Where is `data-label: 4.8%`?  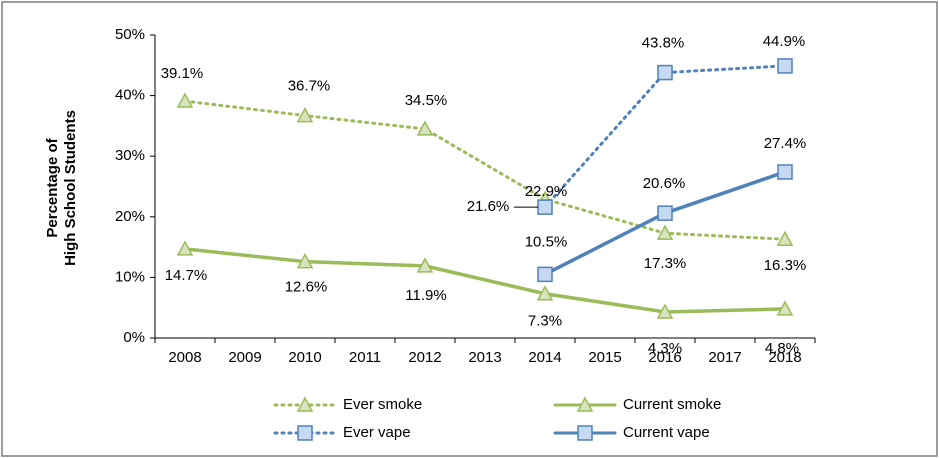
data-label: 4.8% is located at coordinates (782, 348).